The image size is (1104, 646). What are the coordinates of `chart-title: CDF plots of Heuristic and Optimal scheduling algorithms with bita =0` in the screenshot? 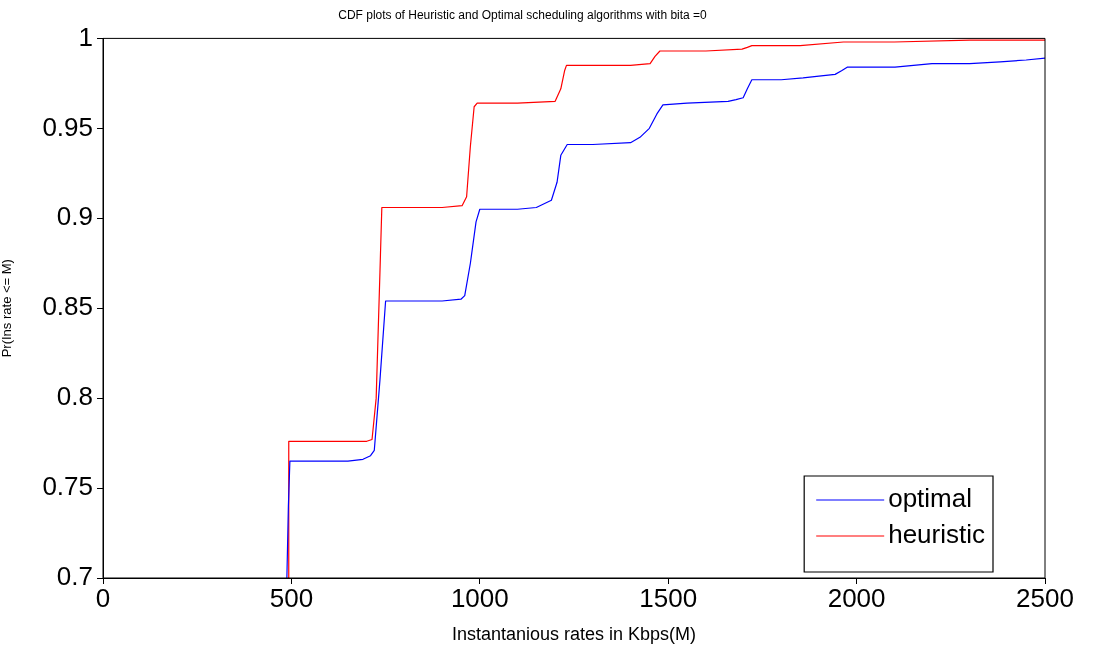 It's located at (523, 14).